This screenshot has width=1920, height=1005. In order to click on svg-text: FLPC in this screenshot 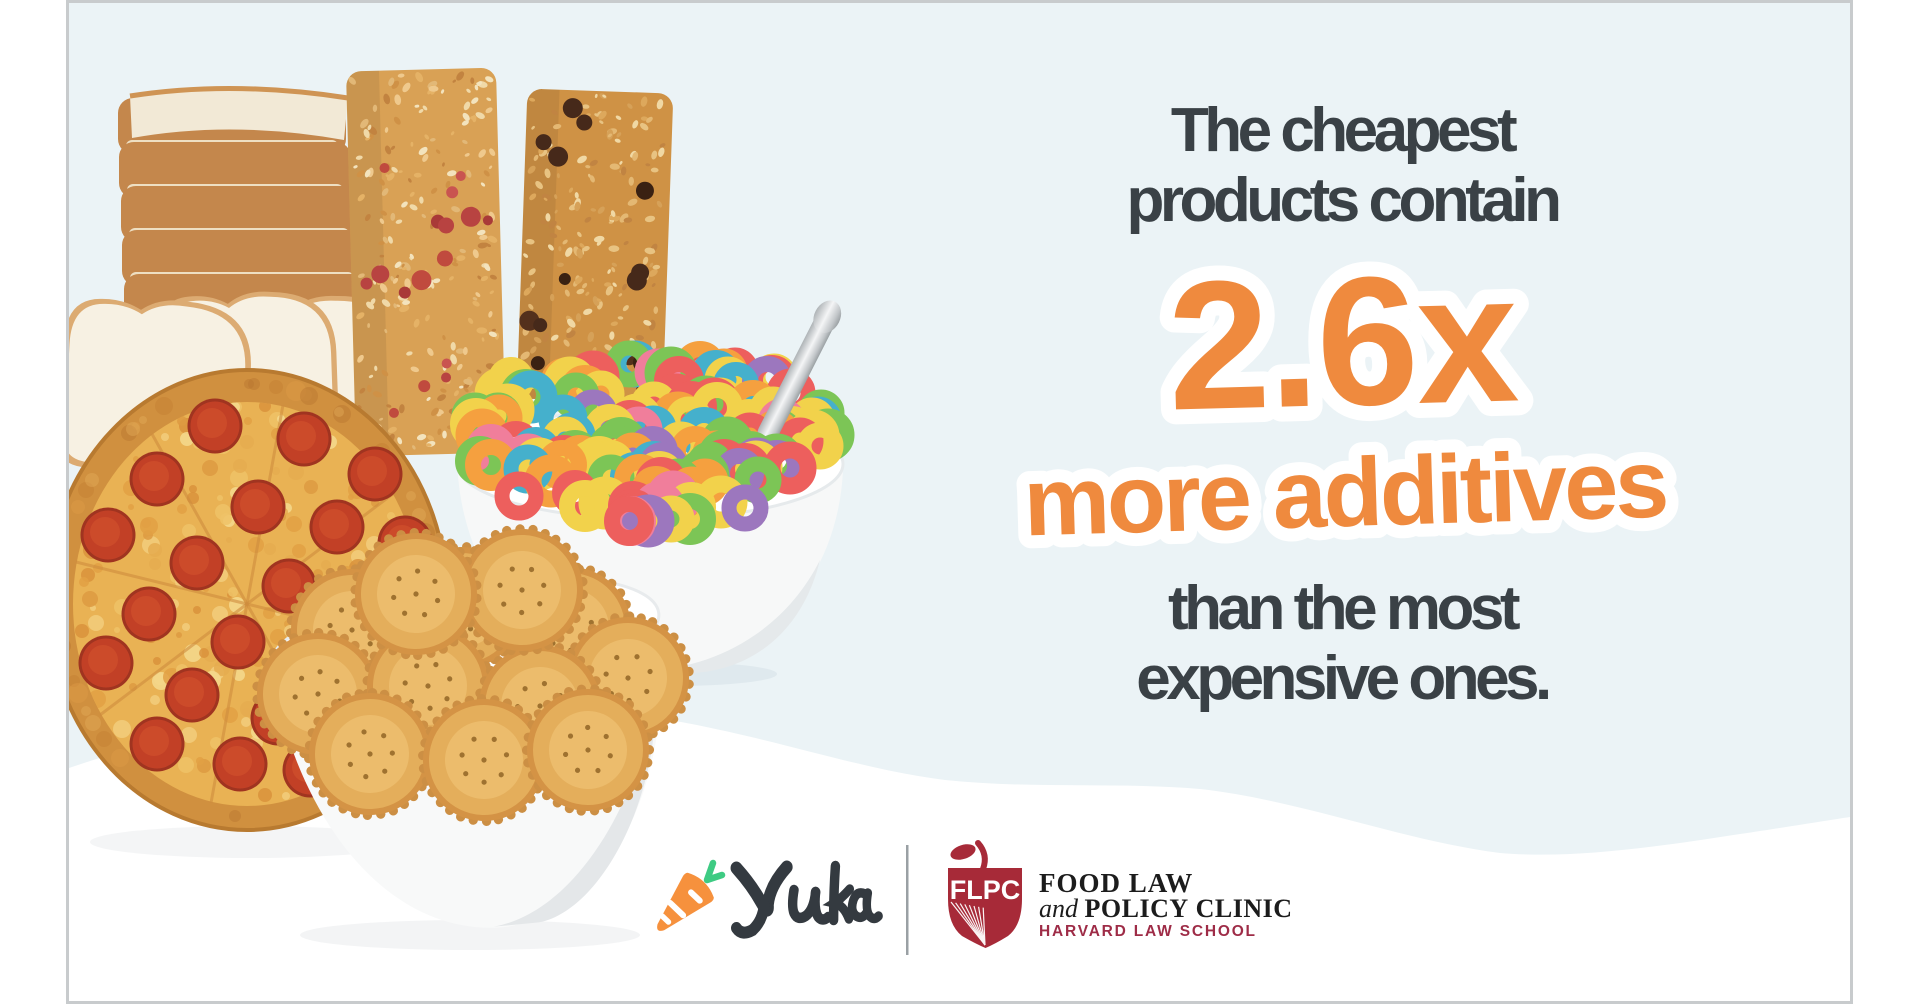, I will do `click(985, 890)`.